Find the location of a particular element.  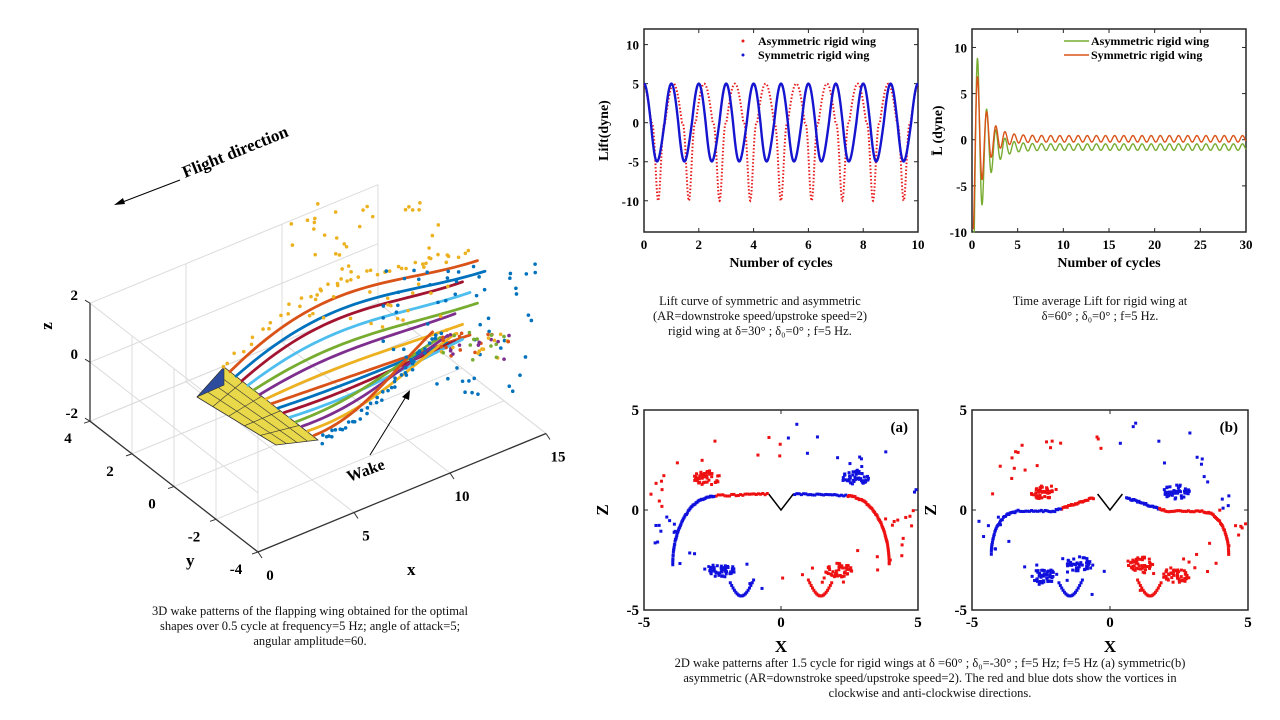

x-tick-label: 5 is located at coordinates (918, 623).